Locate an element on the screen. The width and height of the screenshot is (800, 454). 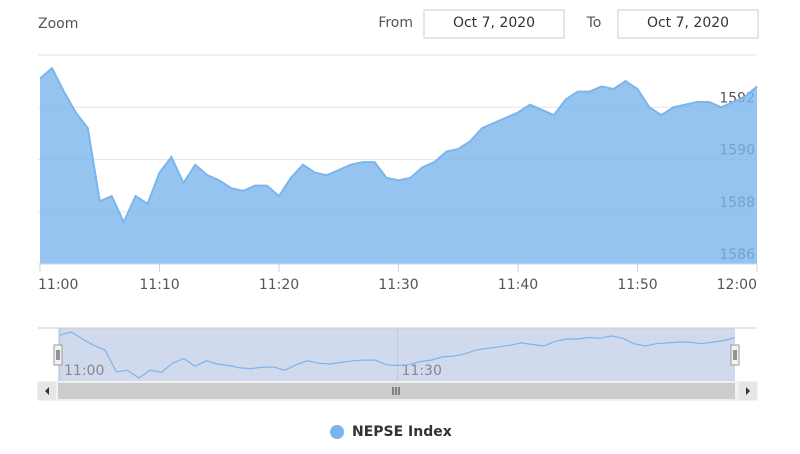
to-label: To is located at coordinates (594, 23).